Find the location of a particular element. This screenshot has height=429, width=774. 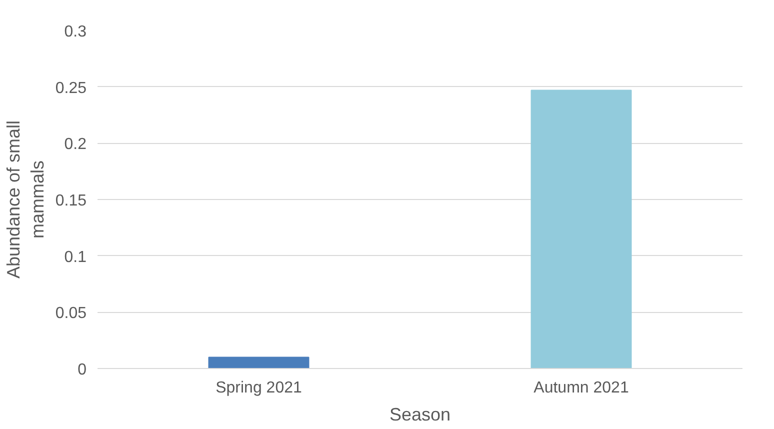

y-axis-title: Abundance of small mammals is located at coordinates (25, 199).